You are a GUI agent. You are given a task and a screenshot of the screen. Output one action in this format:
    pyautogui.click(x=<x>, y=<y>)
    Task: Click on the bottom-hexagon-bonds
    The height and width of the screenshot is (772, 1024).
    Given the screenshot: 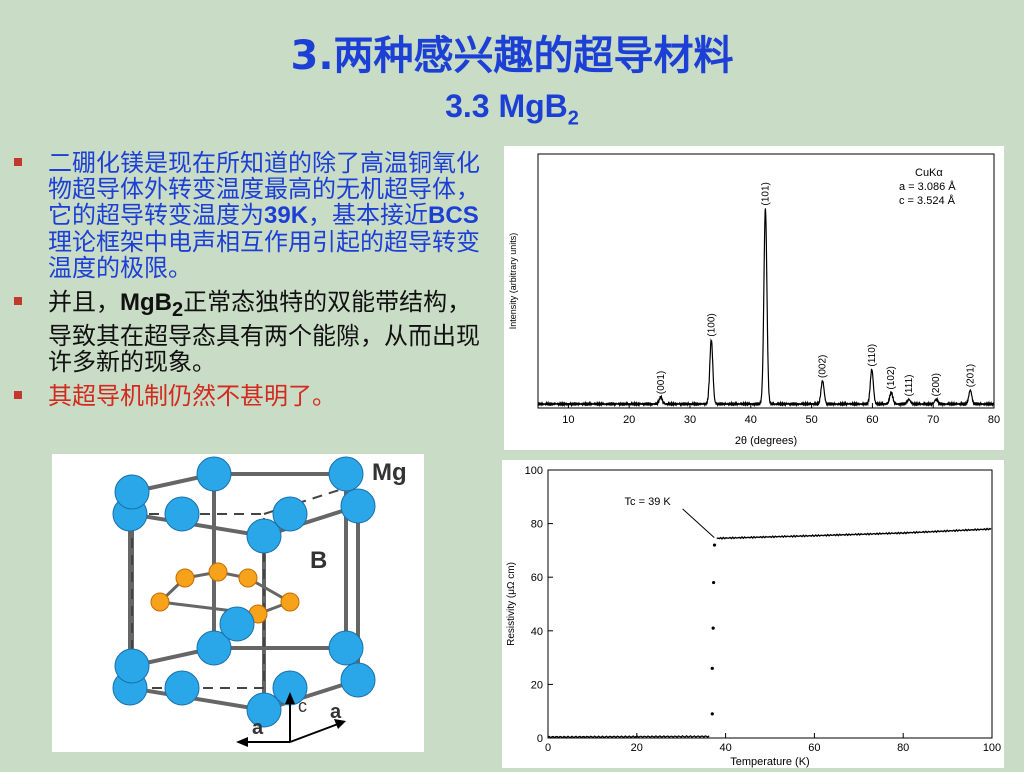 What is the action you would take?
    pyautogui.click(x=244, y=679)
    